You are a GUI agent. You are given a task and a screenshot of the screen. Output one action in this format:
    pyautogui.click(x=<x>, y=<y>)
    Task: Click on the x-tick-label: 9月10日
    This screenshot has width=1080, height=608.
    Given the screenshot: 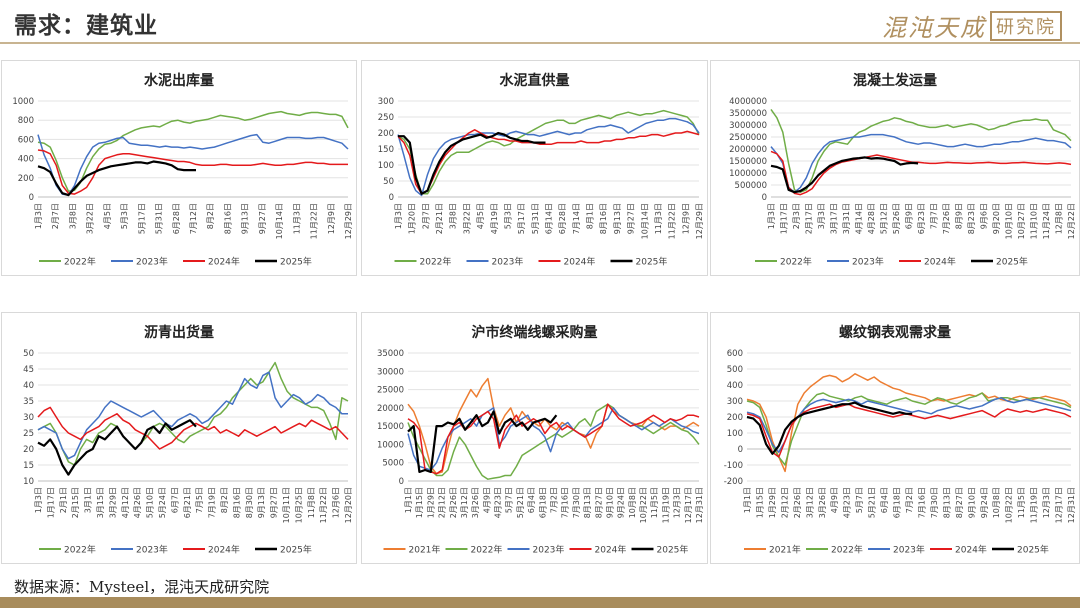 What is the action you would take?
    pyautogui.click(x=609, y=502)
    